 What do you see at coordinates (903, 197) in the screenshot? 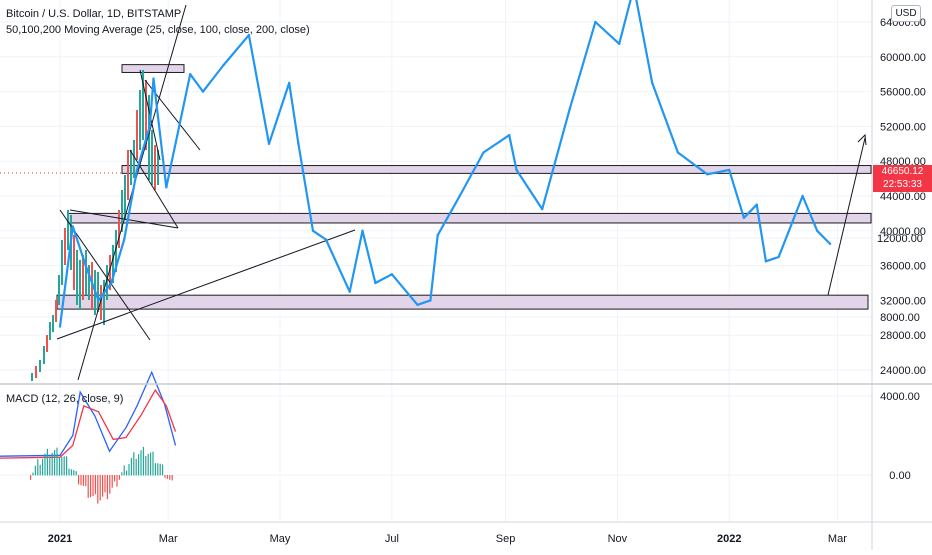
I see `y-tick-label: 44000.00` at bounding box center [903, 197].